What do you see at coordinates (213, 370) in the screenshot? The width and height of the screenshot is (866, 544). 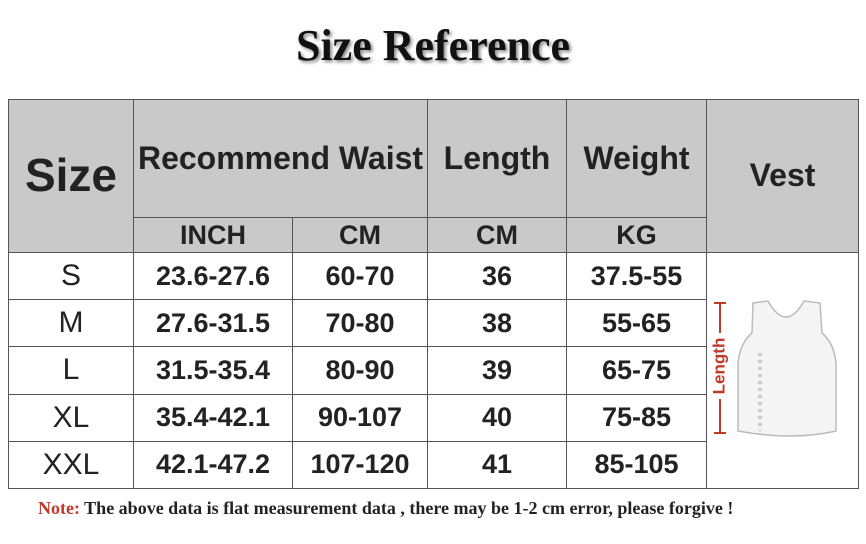 I see `data-cell: 31.5-35.4` at bounding box center [213, 370].